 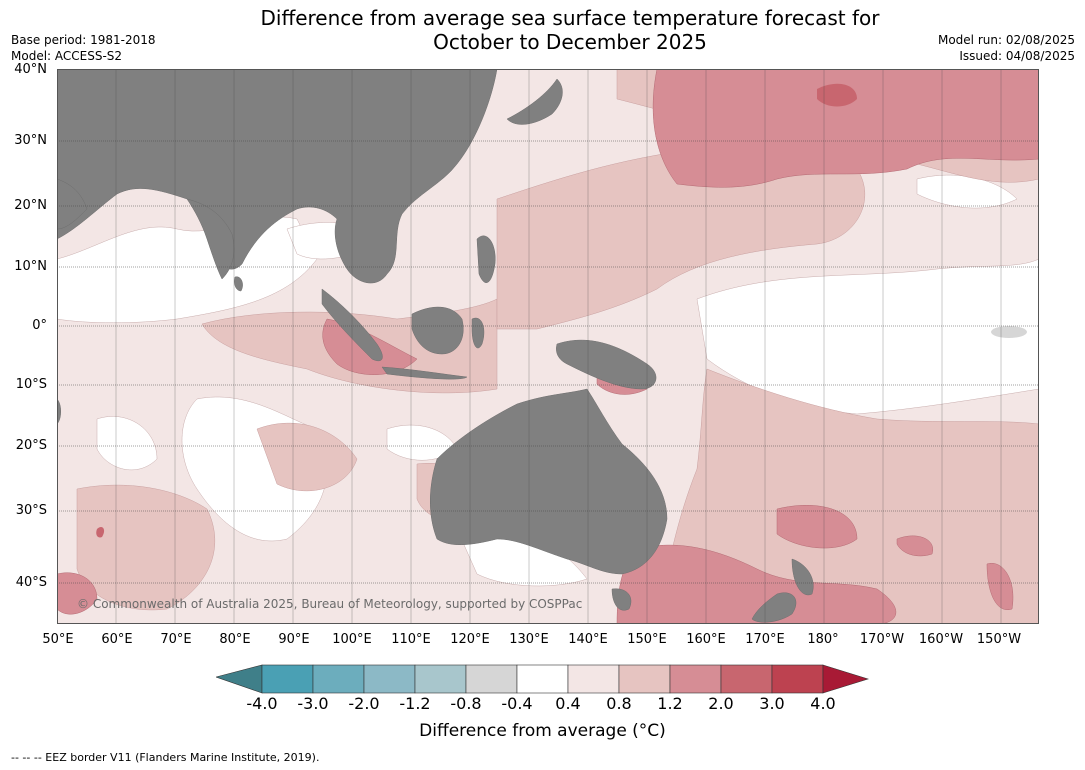 I want to click on new-zealand-south, so click(x=774, y=607).